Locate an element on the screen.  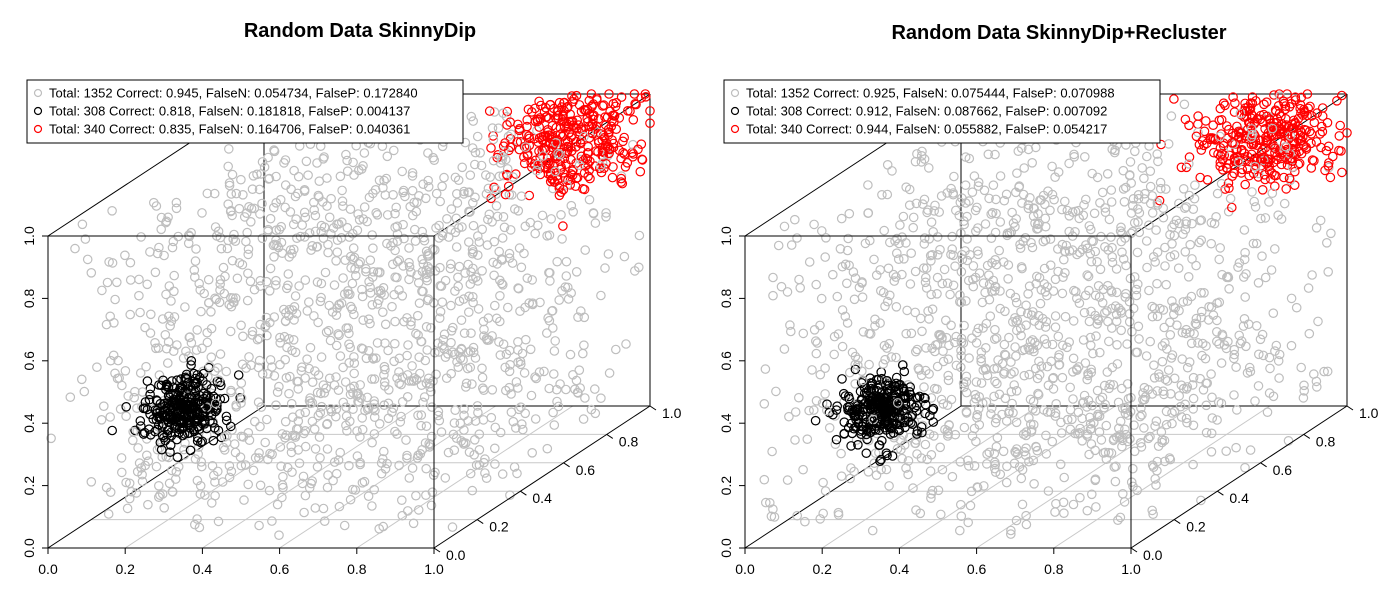
y-tick-label: 0.2 is located at coordinates (499, 527).